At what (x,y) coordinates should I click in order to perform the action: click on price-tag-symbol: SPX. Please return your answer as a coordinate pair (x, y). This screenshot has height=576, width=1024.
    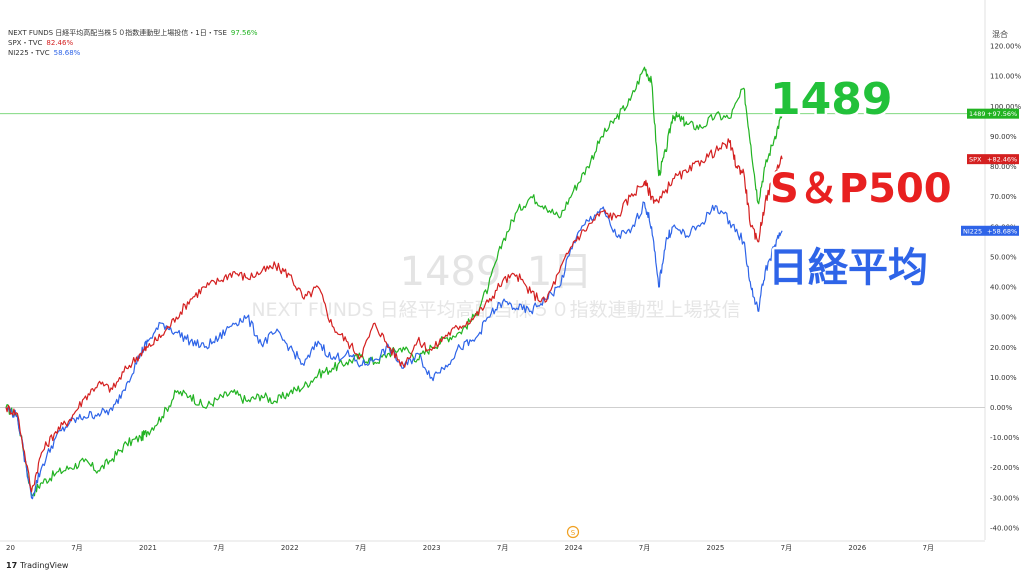
    Looking at the image, I should click on (975, 160).